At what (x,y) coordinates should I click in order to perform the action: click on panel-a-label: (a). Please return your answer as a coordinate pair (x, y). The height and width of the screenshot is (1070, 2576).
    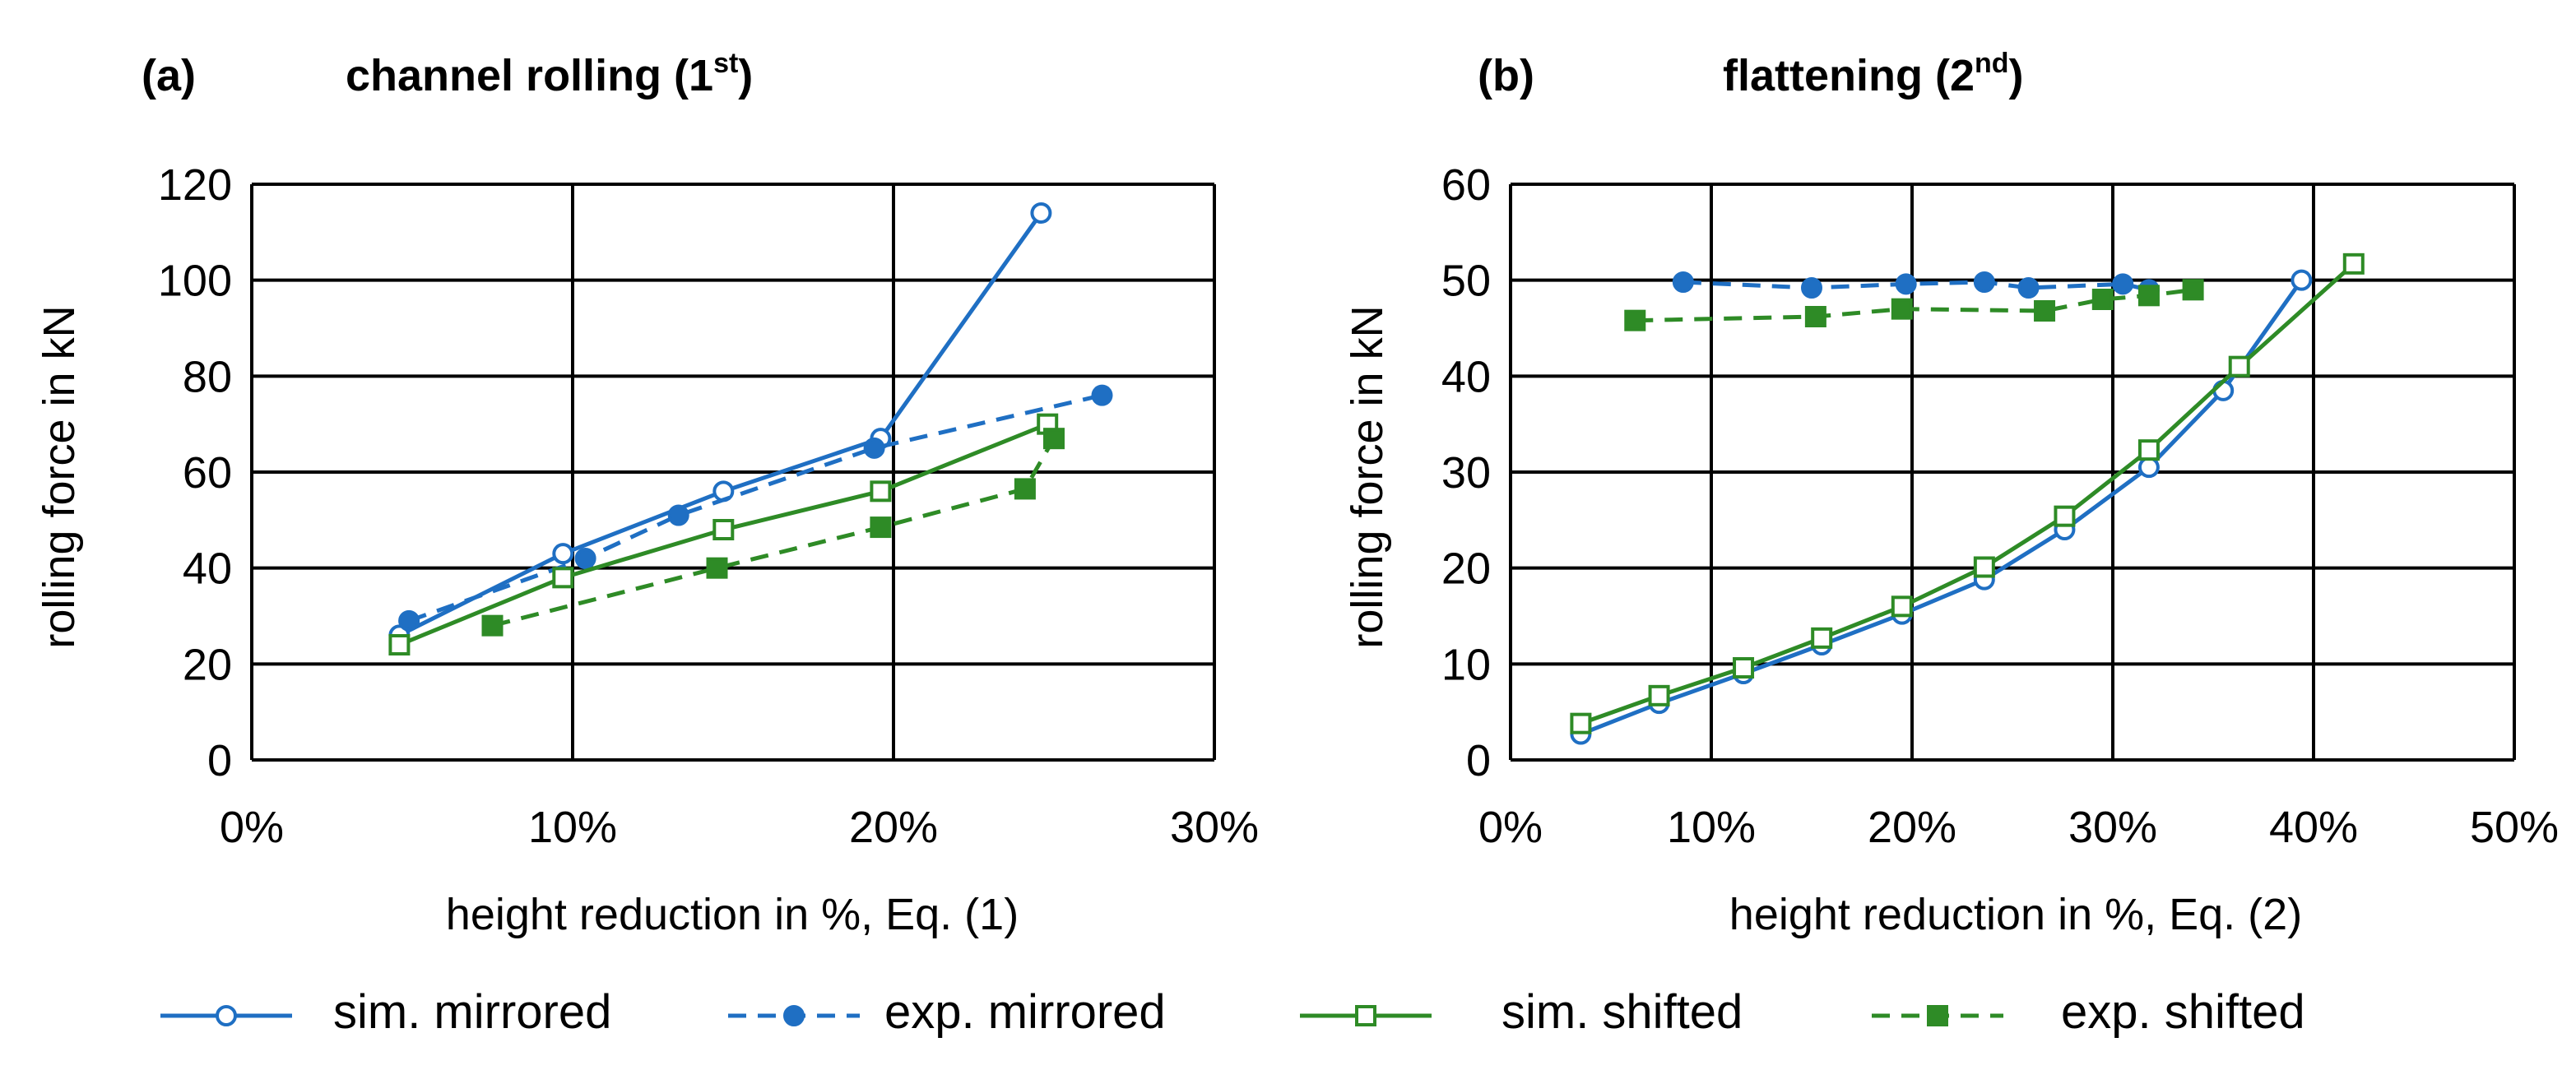
    Looking at the image, I should click on (169, 75).